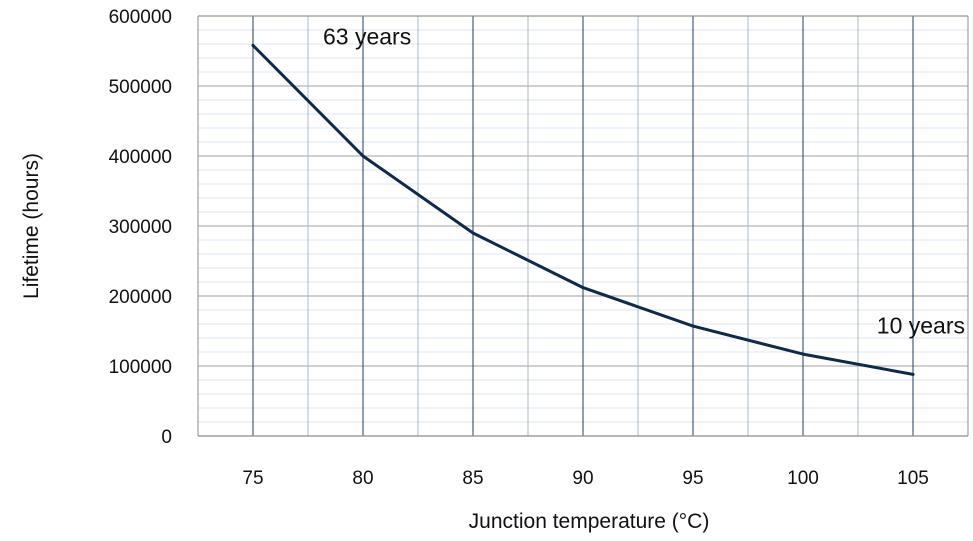 The height and width of the screenshot is (541, 973). What do you see at coordinates (913, 478) in the screenshot?
I see `x-tick-label: 105` at bounding box center [913, 478].